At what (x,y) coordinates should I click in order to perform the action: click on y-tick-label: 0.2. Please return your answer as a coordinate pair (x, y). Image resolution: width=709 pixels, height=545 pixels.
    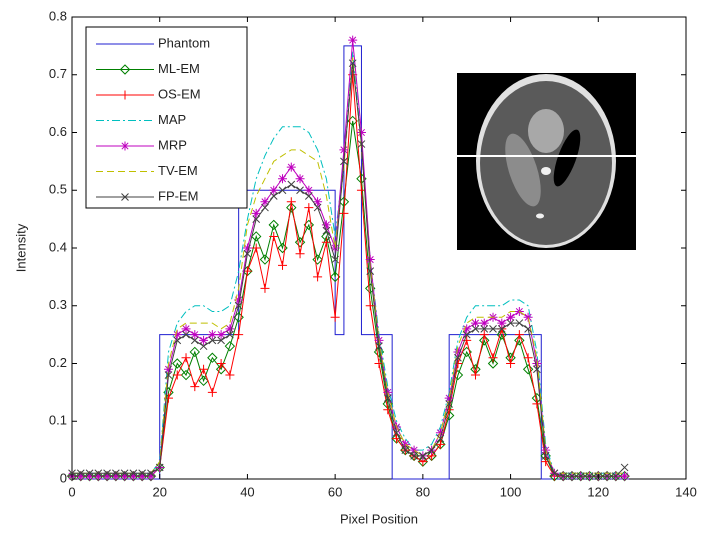
    Looking at the image, I should click on (58, 362).